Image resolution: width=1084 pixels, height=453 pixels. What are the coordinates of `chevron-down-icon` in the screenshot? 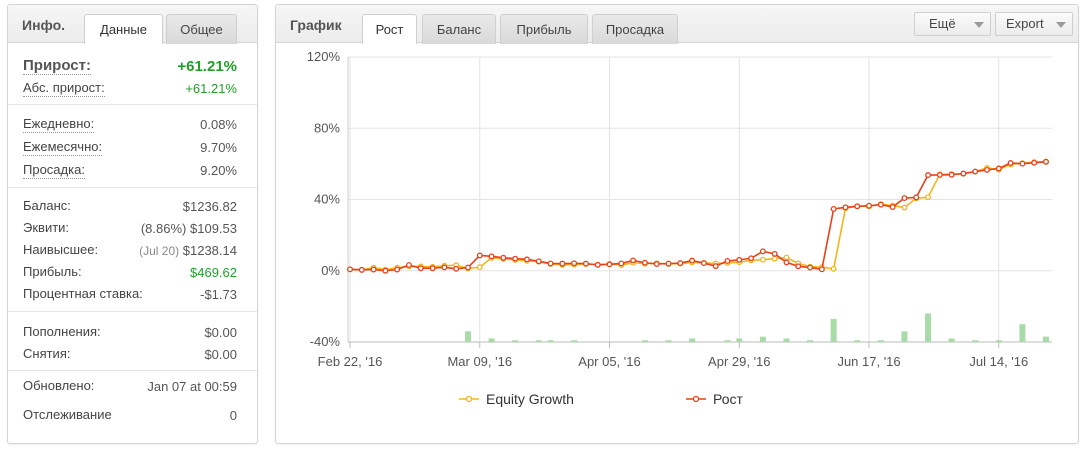 It's located at (979, 25).